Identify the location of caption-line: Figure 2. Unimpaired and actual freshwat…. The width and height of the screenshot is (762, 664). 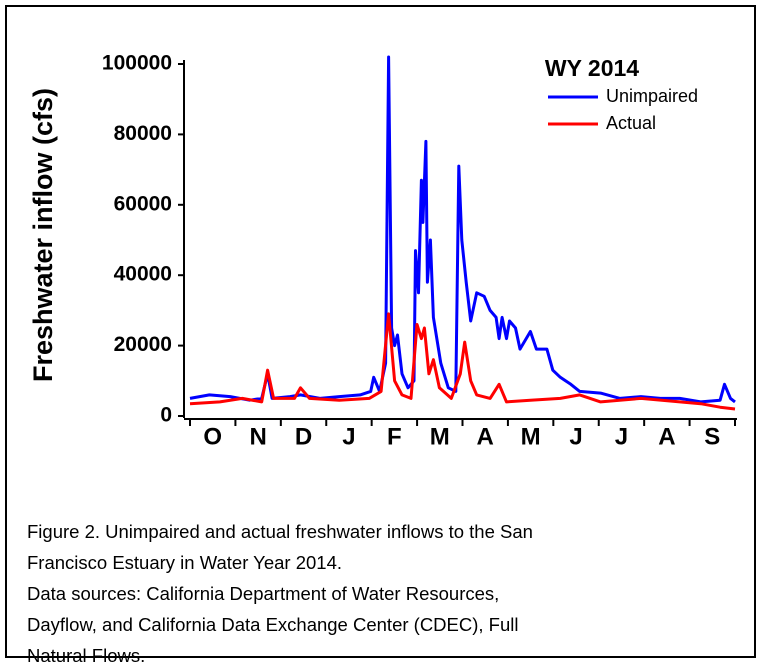
(280, 531).